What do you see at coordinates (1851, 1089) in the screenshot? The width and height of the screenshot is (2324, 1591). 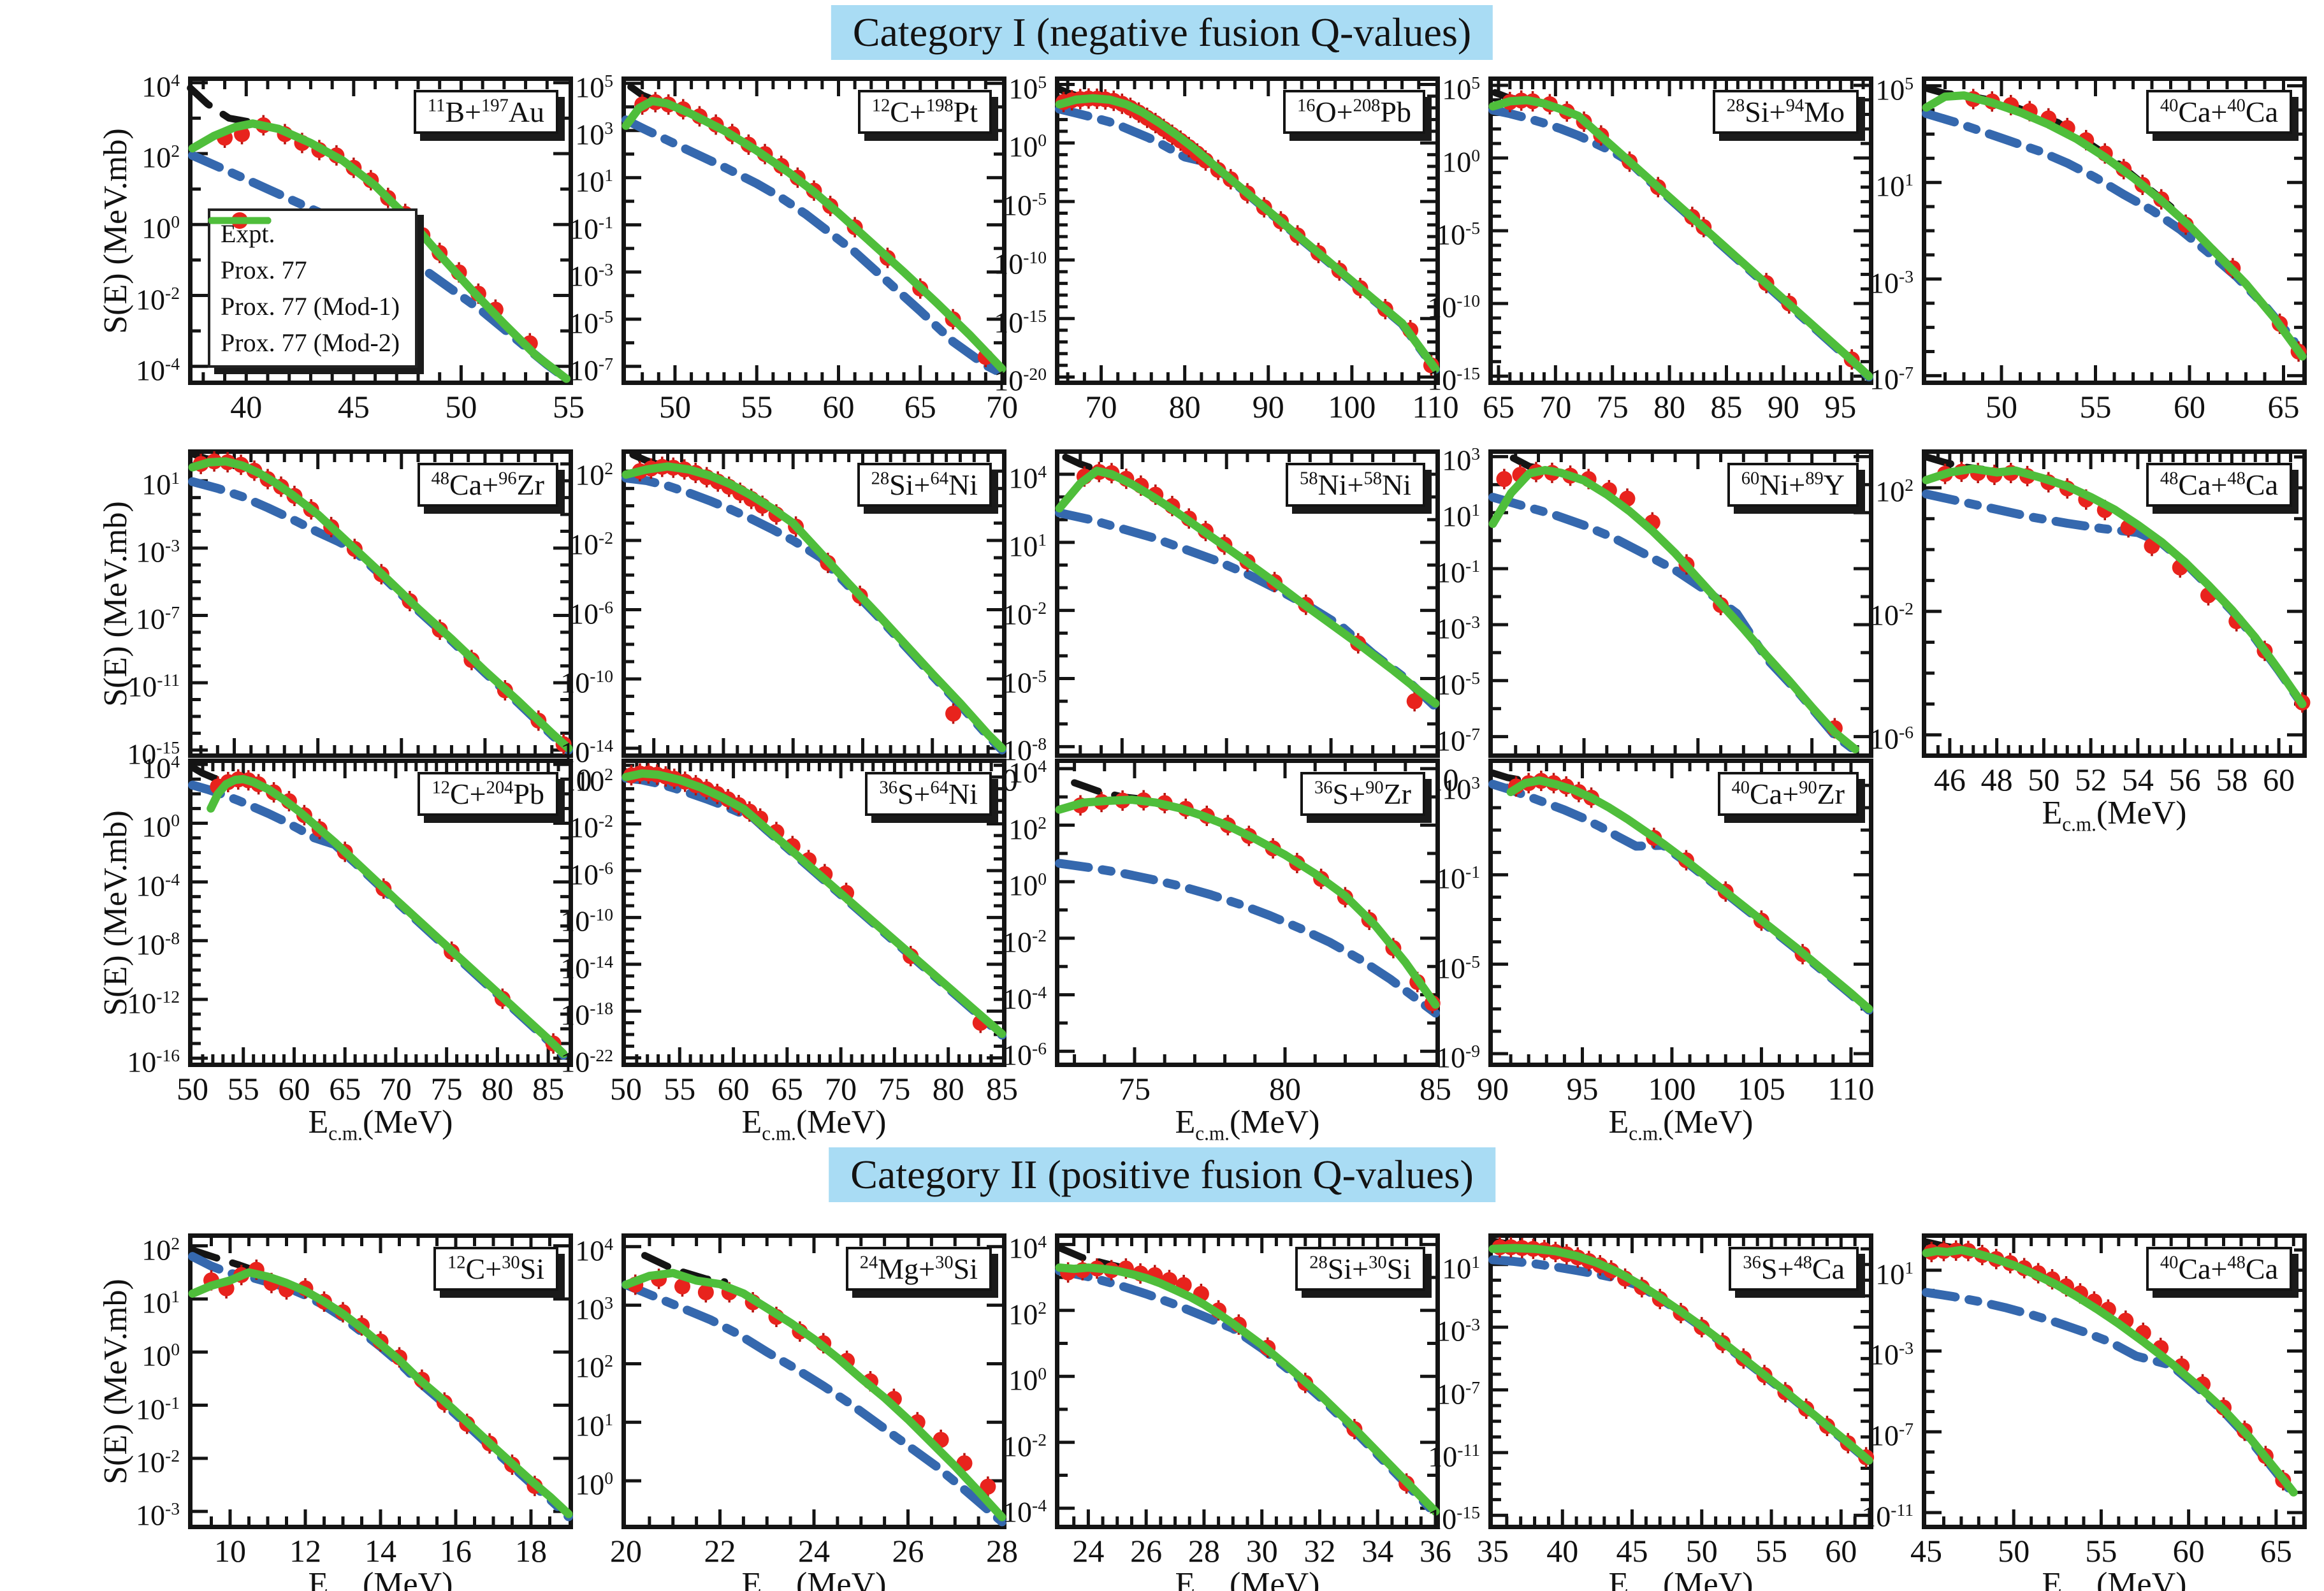 I see `x-tick-label: 110` at bounding box center [1851, 1089].